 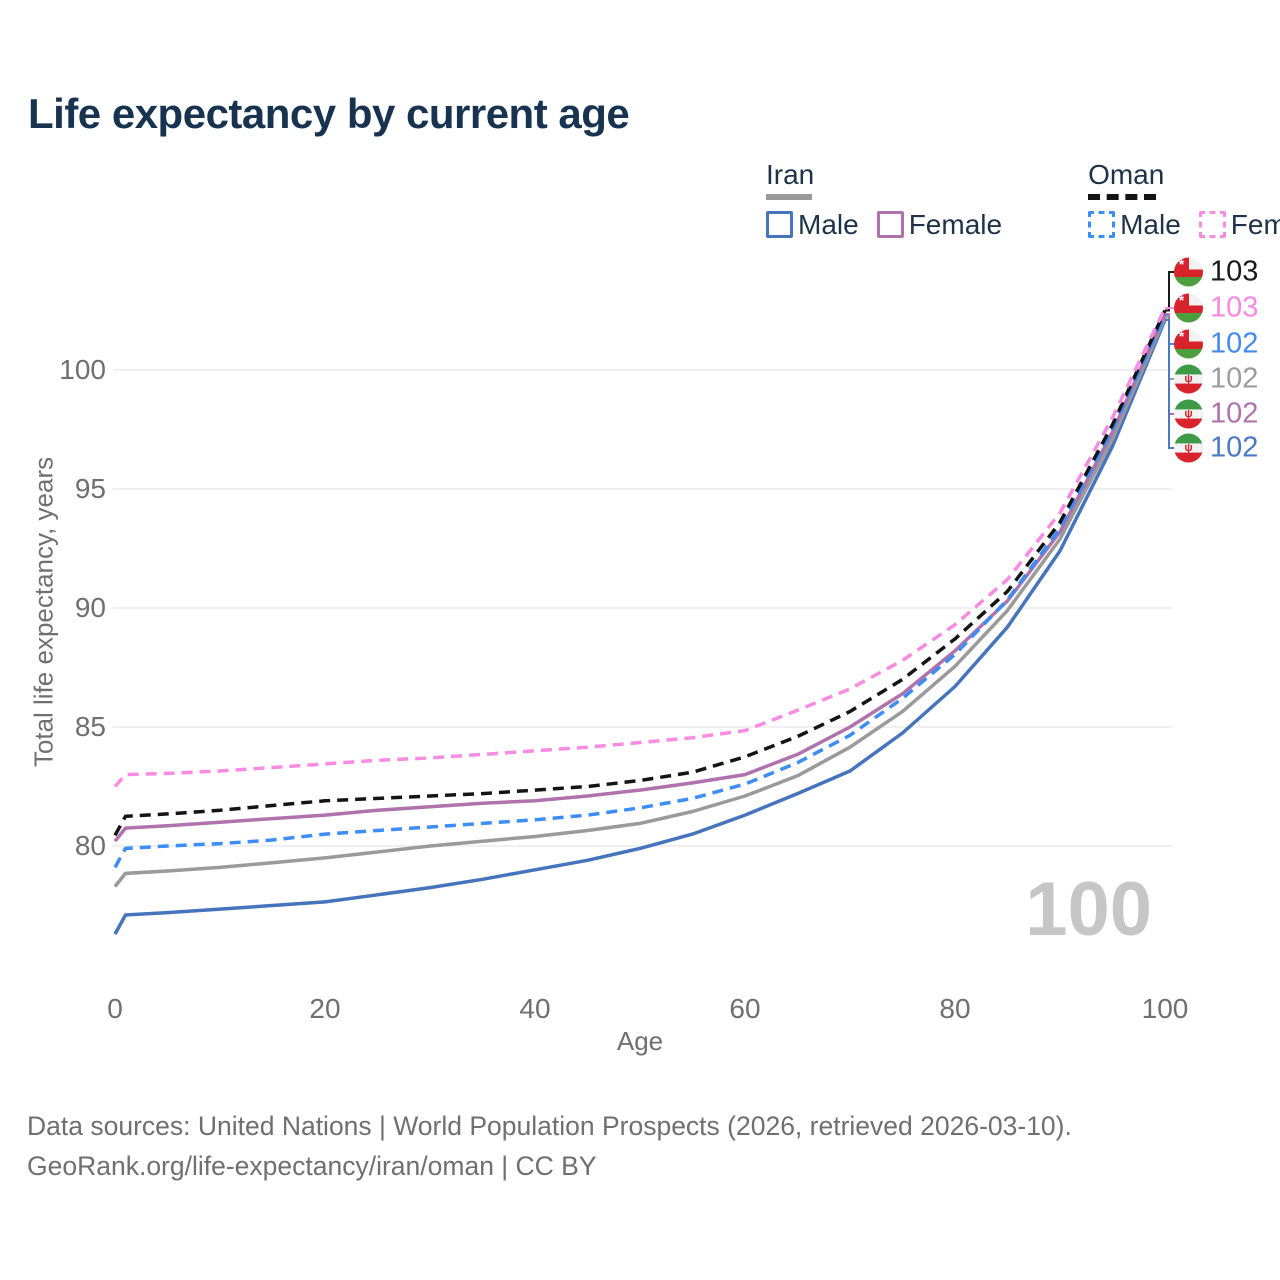 I want to click on legend-item-iran-female: Female, so click(x=939, y=224).